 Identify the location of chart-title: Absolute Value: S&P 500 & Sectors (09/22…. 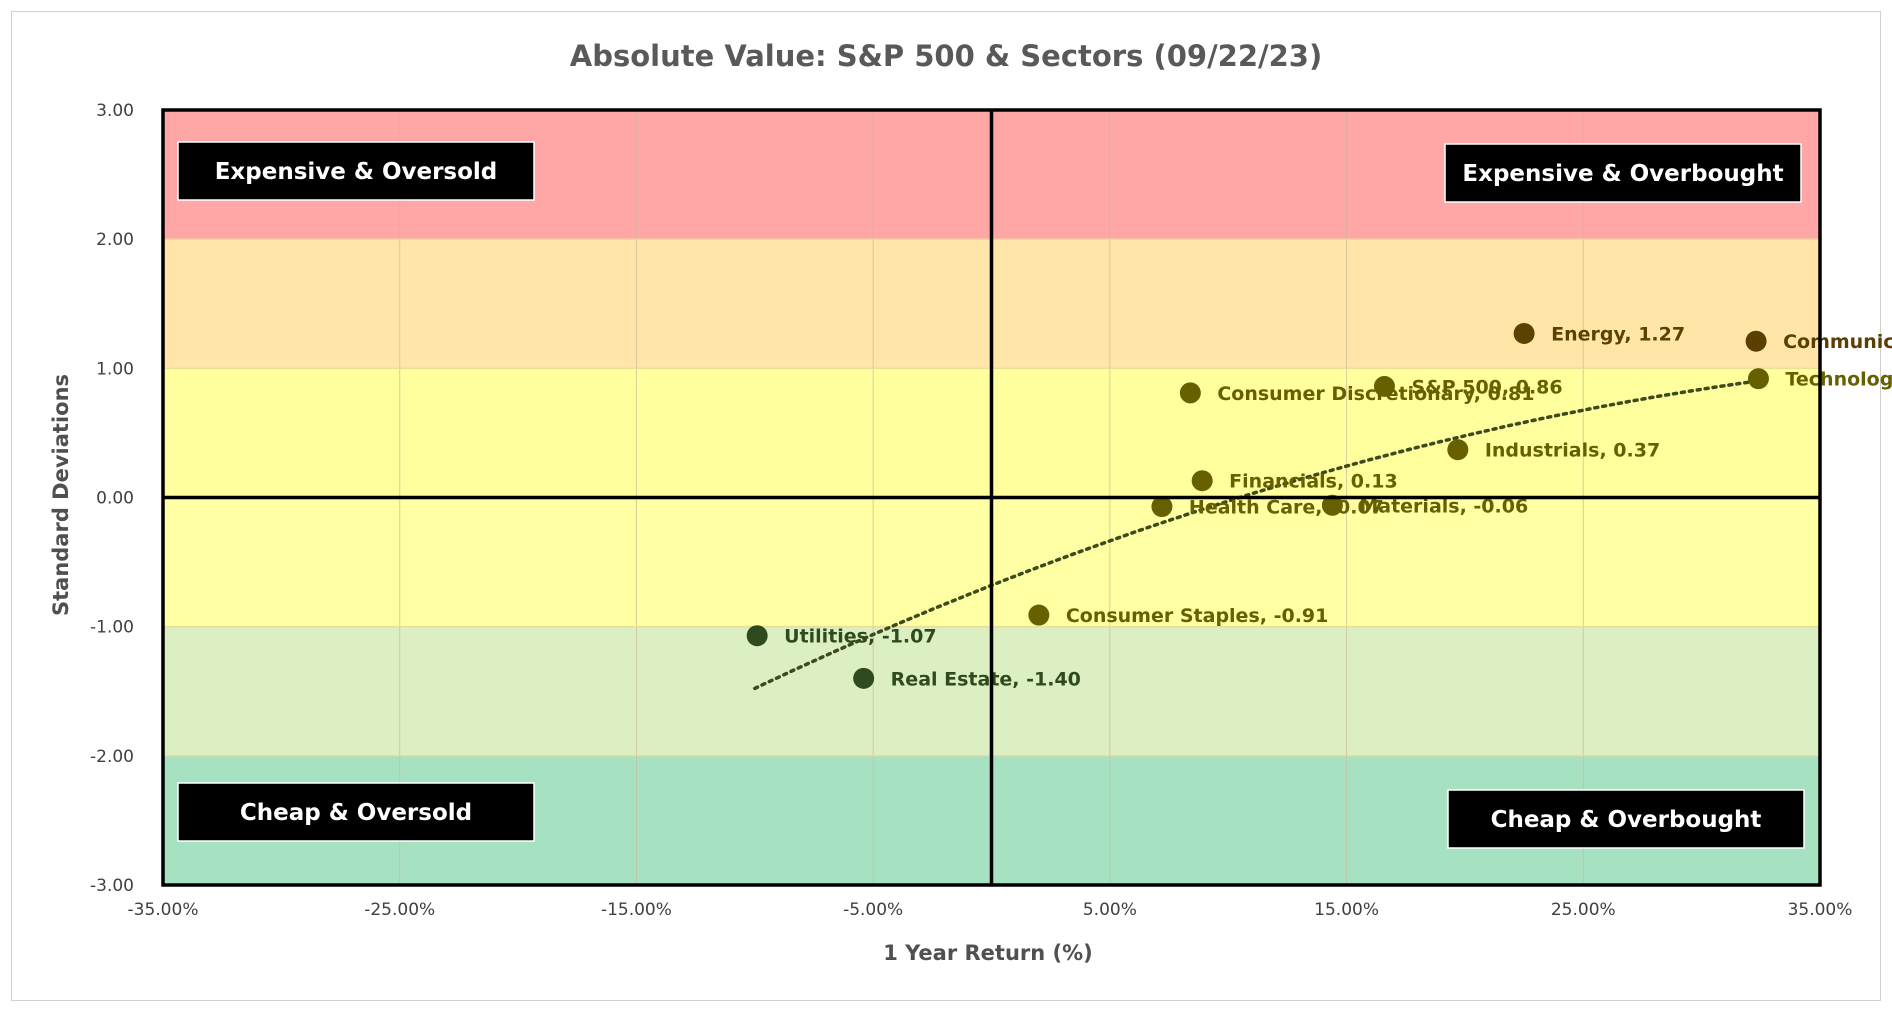
(946, 56).